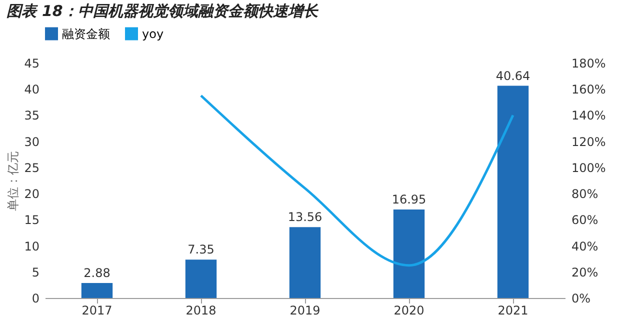 Image resolution: width=624 pixels, height=327 pixels. I want to click on y2-tick-label: 40%, so click(585, 246).